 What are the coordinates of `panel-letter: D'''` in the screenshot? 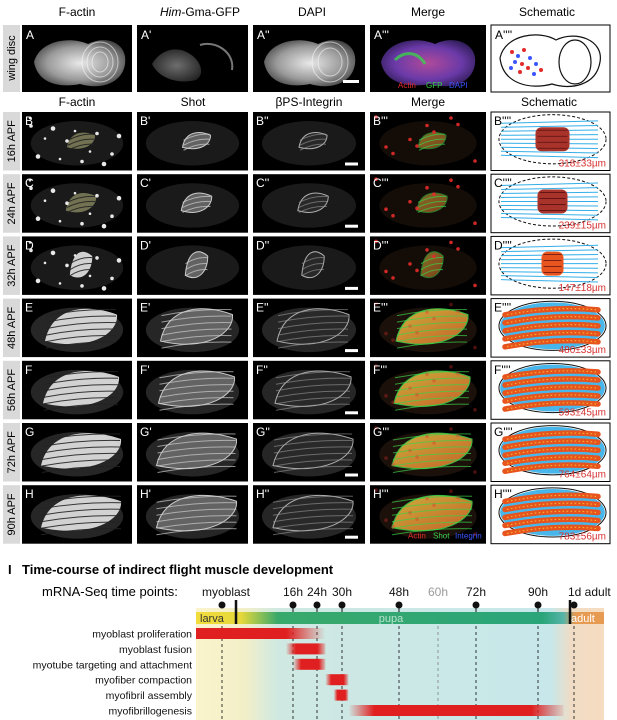 It's located at (381, 245).